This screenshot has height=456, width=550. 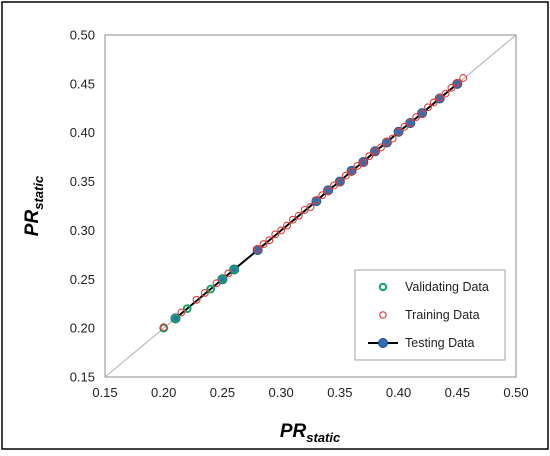 I want to click on x-tick-label: 0.20, so click(x=163, y=392).